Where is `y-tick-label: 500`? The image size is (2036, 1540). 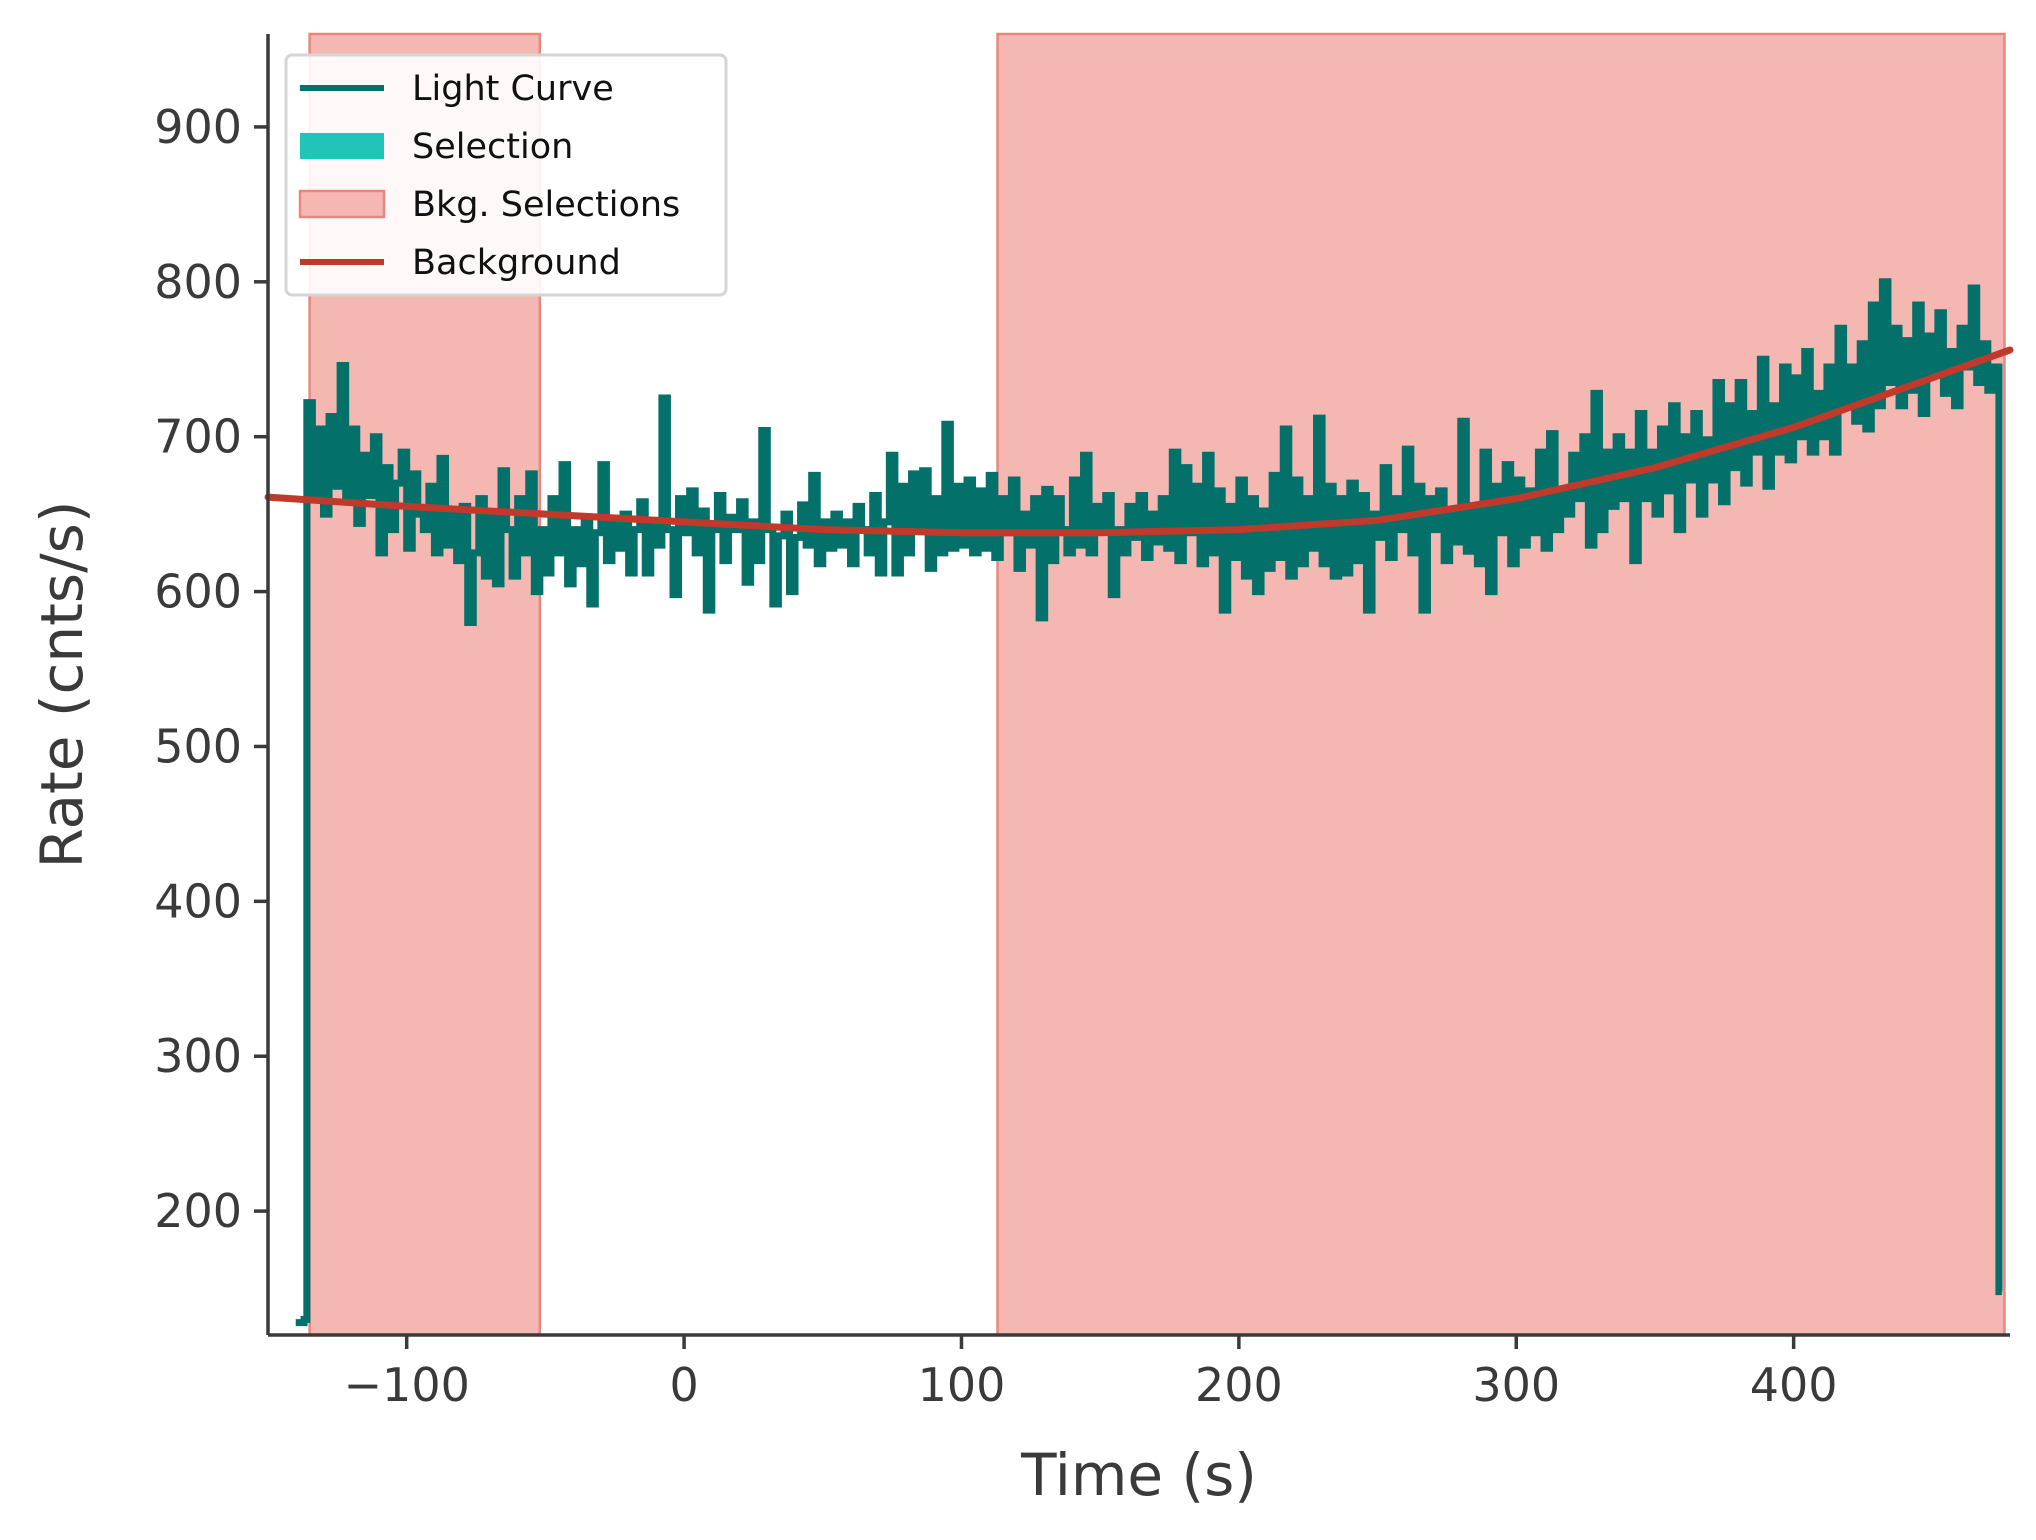 y-tick-label: 500 is located at coordinates (198, 746).